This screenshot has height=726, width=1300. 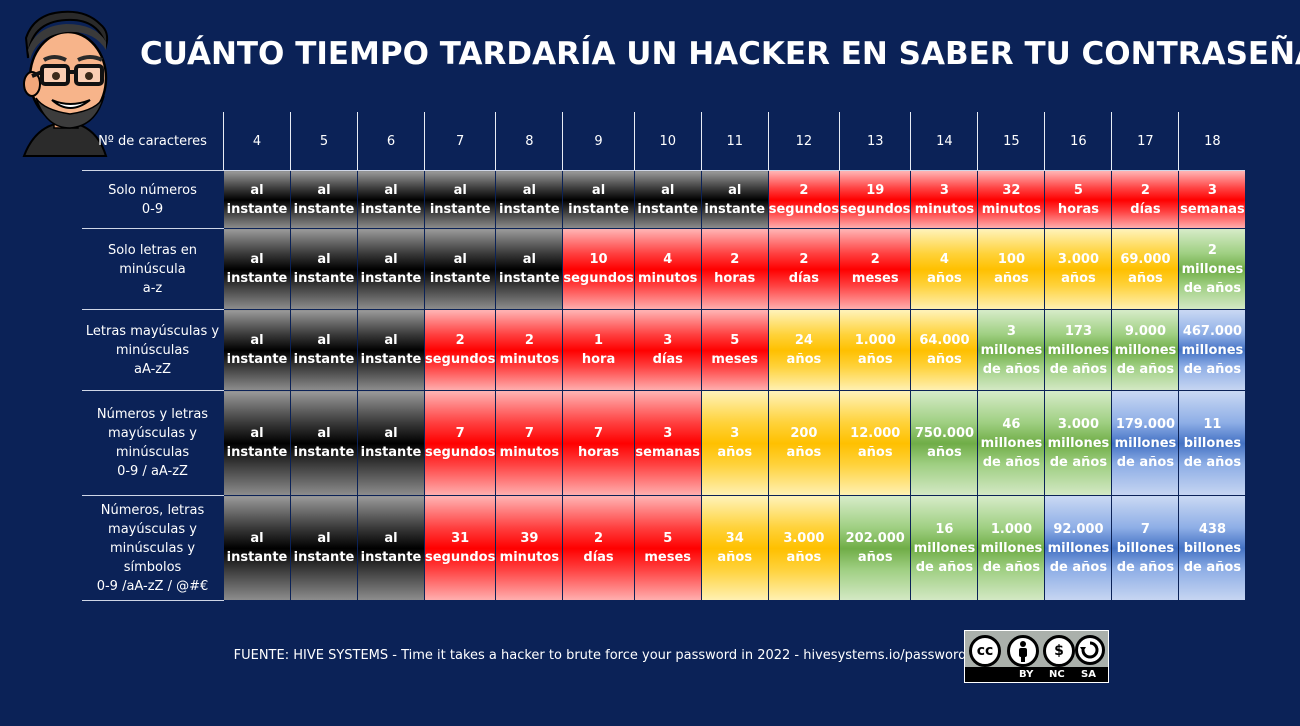 I want to click on row-label-line: 0-9 / aA-zZ, so click(x=152, y=471).